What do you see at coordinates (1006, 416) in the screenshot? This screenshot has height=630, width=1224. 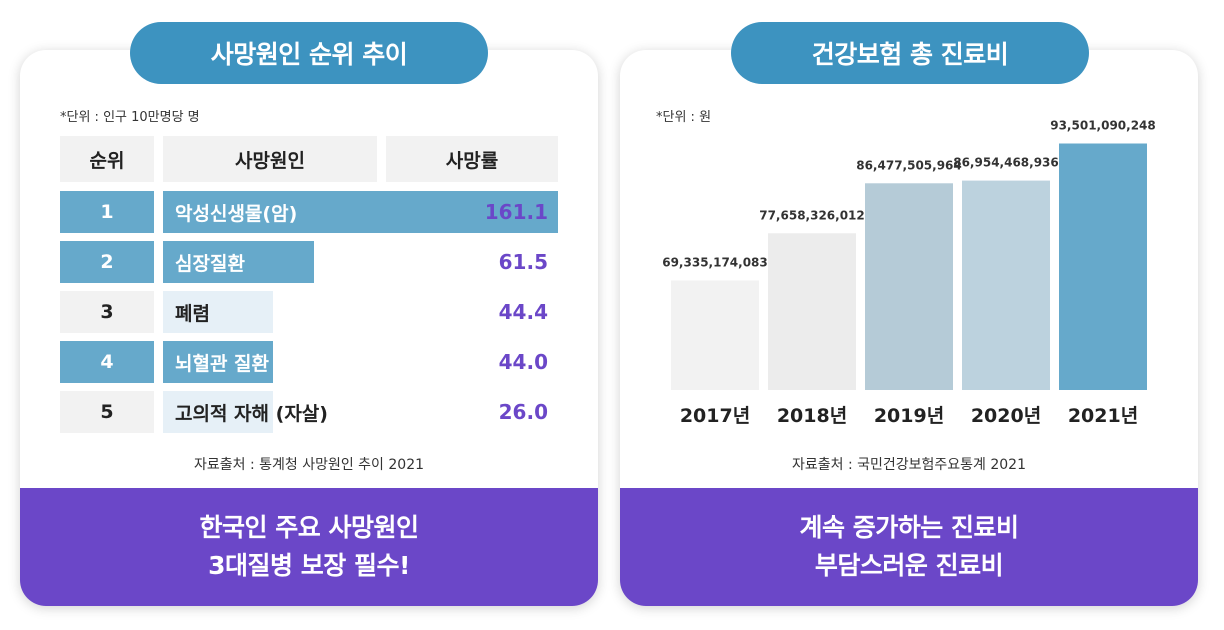 I see `year-tick-label: 2020년` at bounding box center [1006, 416].